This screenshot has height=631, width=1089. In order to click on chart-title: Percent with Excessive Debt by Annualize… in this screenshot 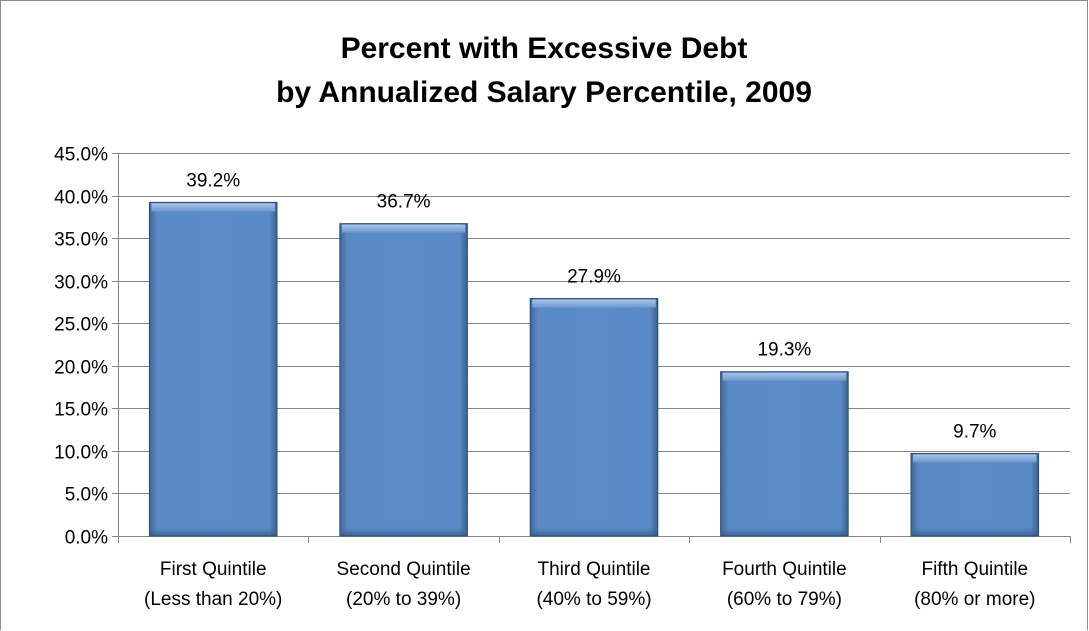, I will do `click(544, 71)`.